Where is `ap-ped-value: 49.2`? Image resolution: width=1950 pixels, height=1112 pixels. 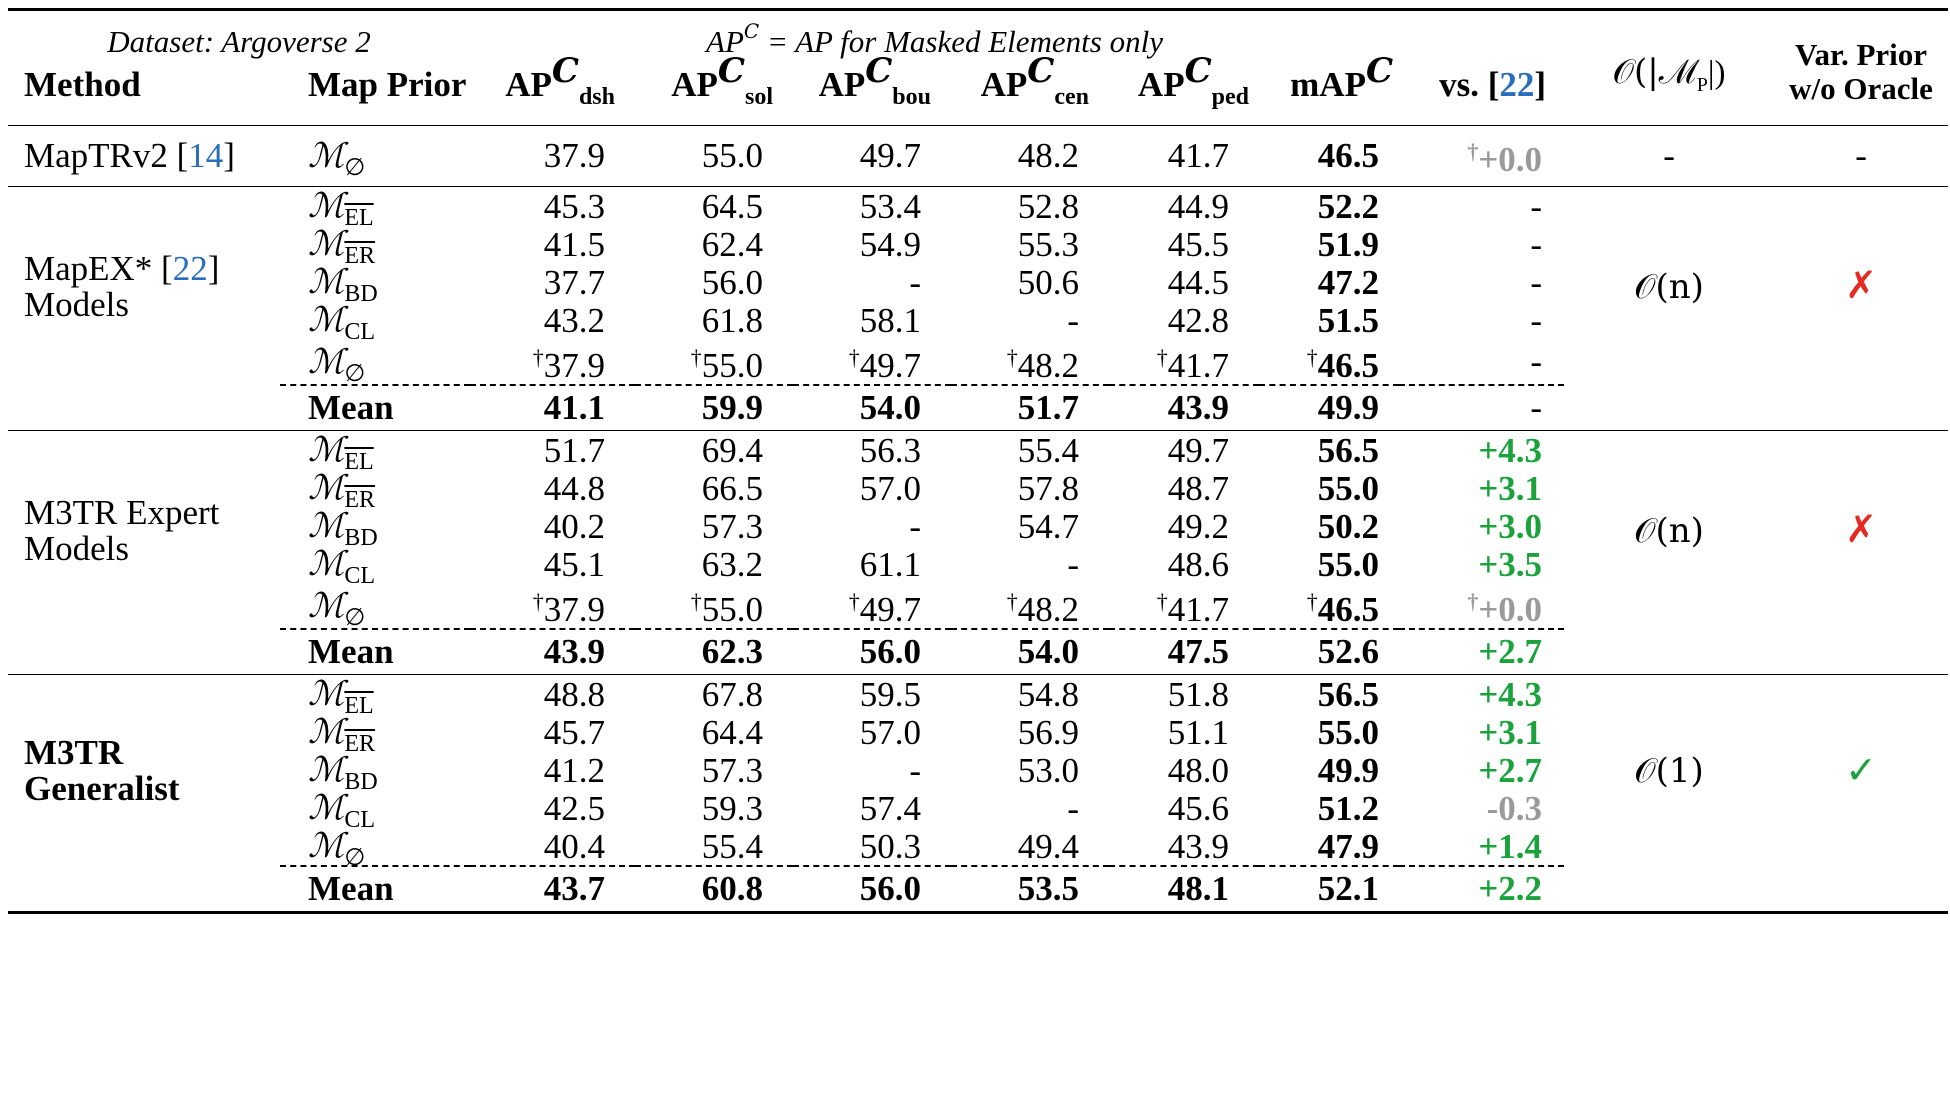
ap-ped-value: 49.2 is located at coordinates (1198, 526).